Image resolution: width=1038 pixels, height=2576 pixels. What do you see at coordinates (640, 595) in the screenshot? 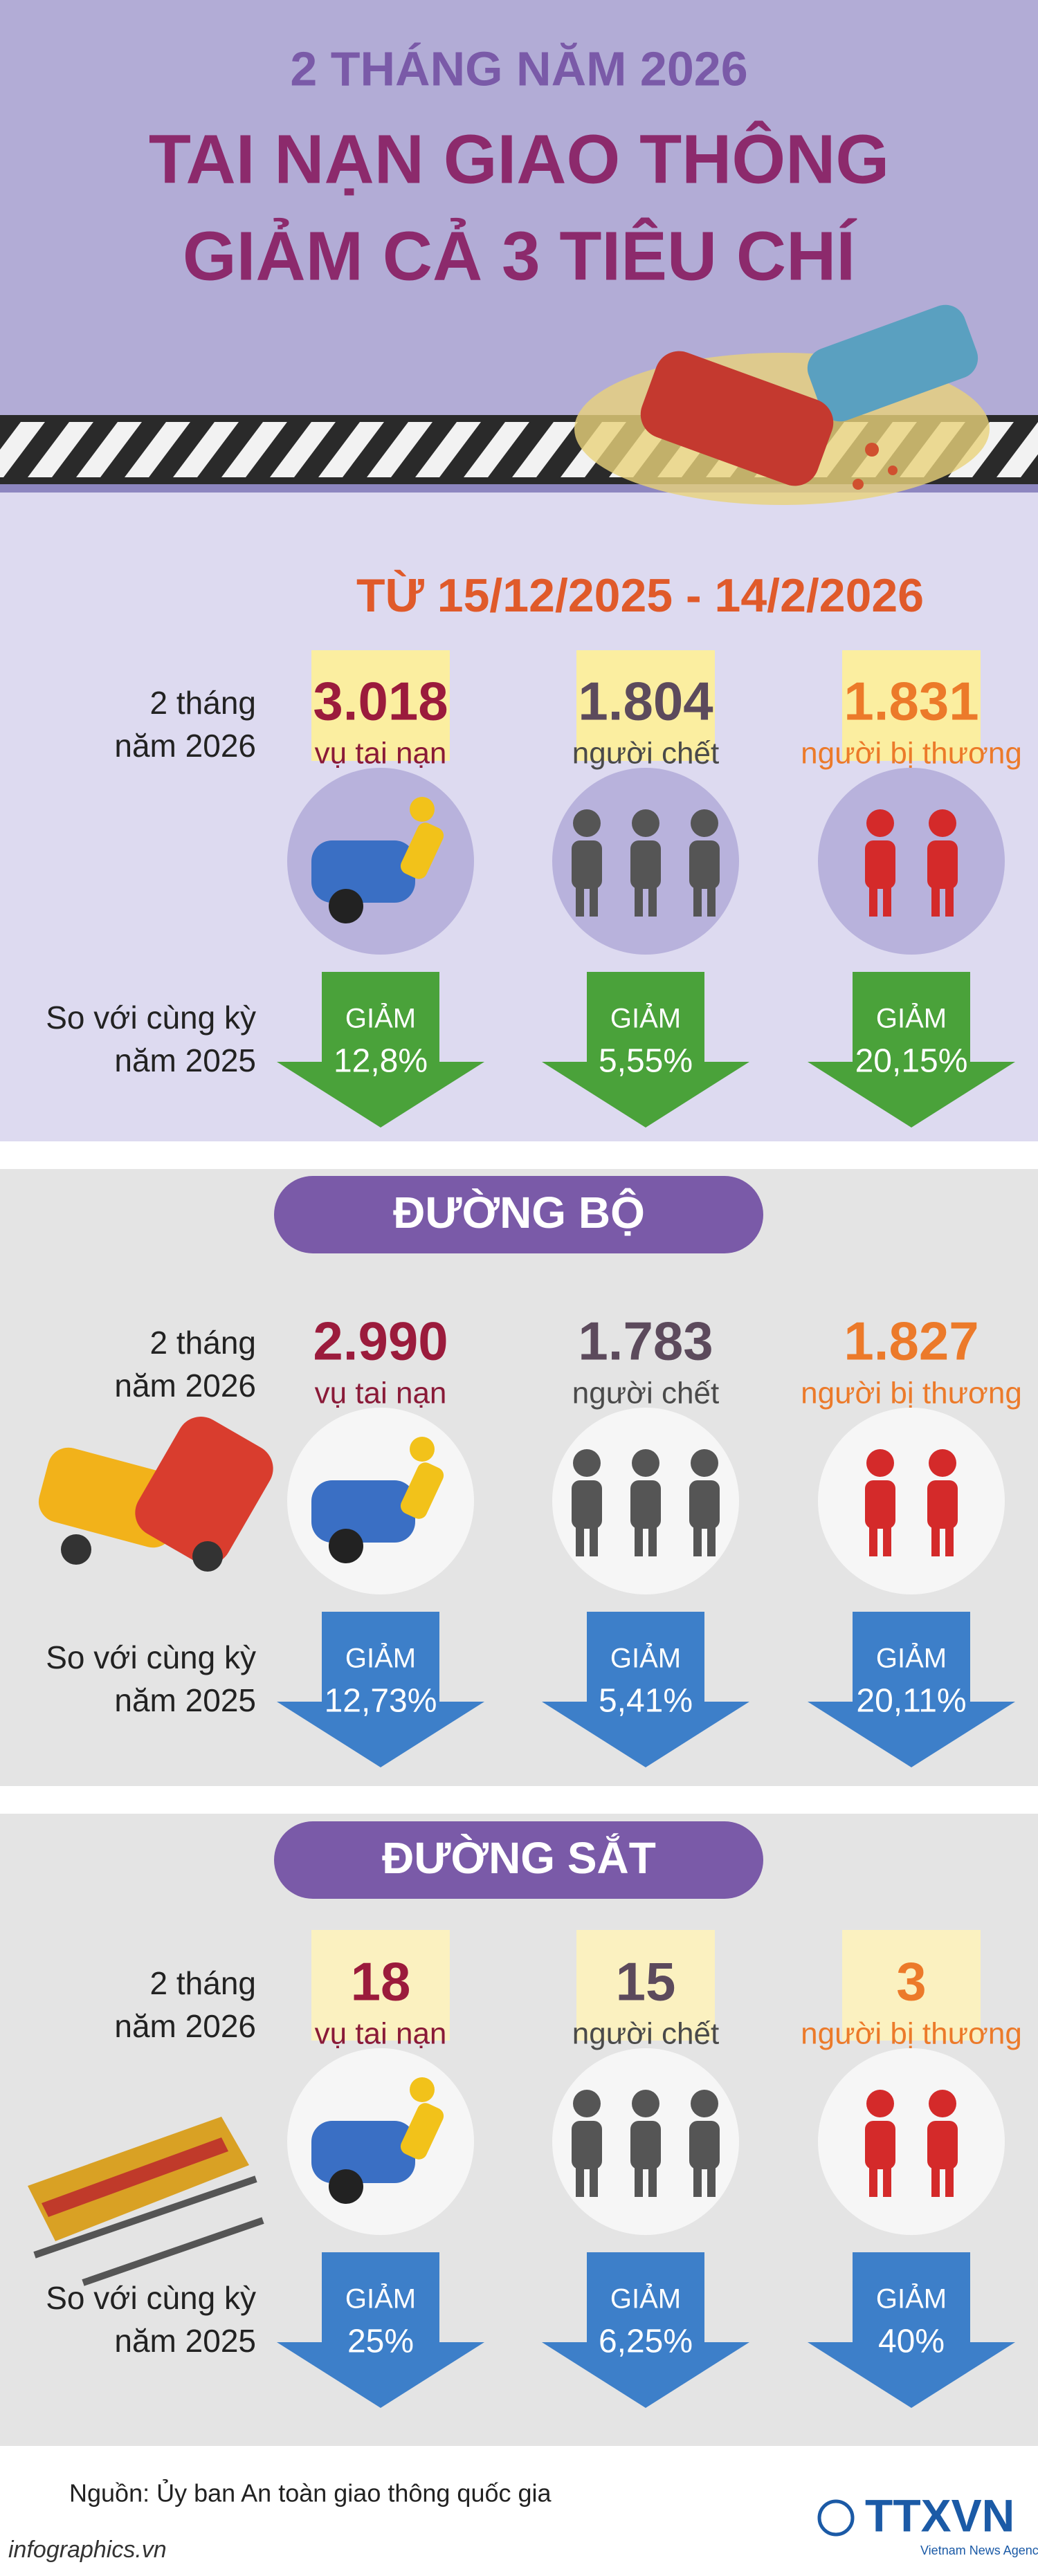
I see `period: TỪ 15/12/2025 - 14/2/2026` at bounding box center [640, 595].